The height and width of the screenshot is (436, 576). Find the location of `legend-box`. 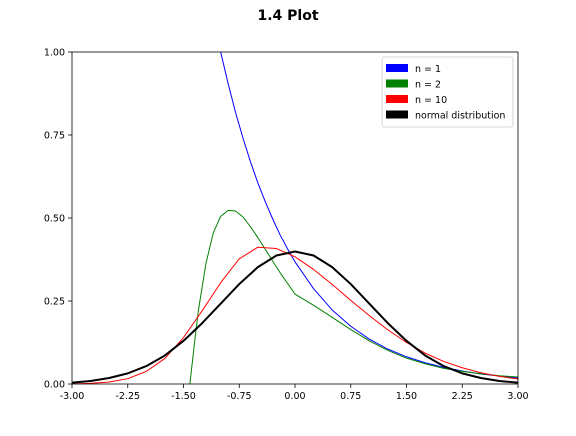

legend-box is located at coordinates (447, 92).